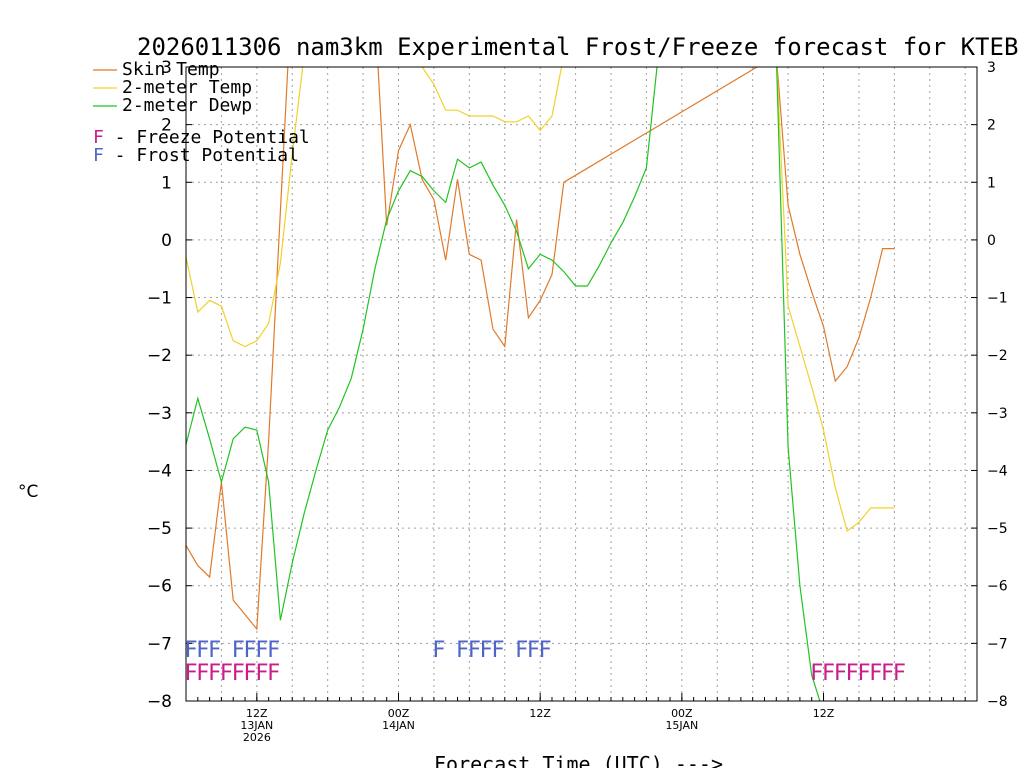  I want to click on x-axis-label: Forecast Time (UTC) --->, so click(578, 760).